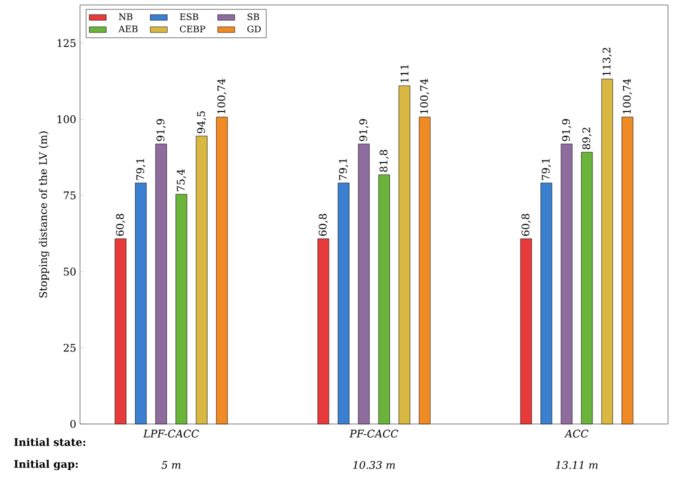  I want to click on legend-label: NB, so click(125, 16).